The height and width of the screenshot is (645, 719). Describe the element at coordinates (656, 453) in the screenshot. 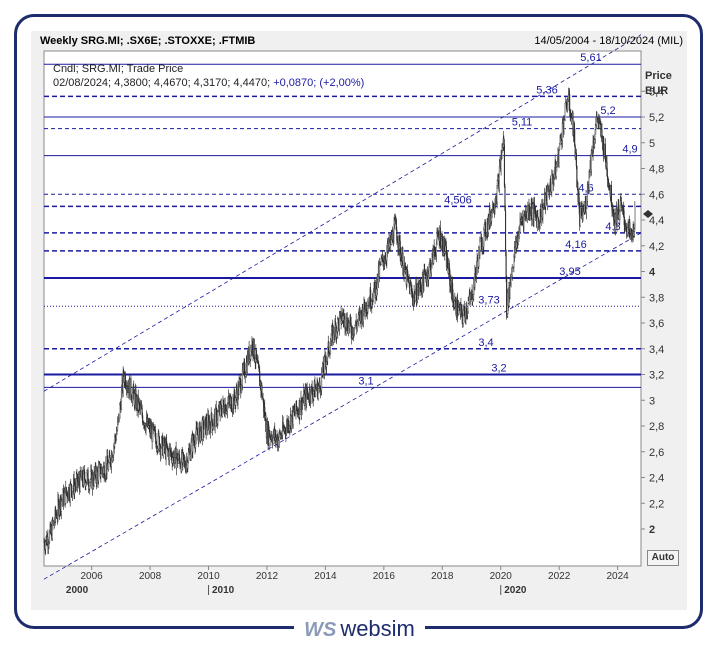

I see `y-tick-label: 2,6` at that location.